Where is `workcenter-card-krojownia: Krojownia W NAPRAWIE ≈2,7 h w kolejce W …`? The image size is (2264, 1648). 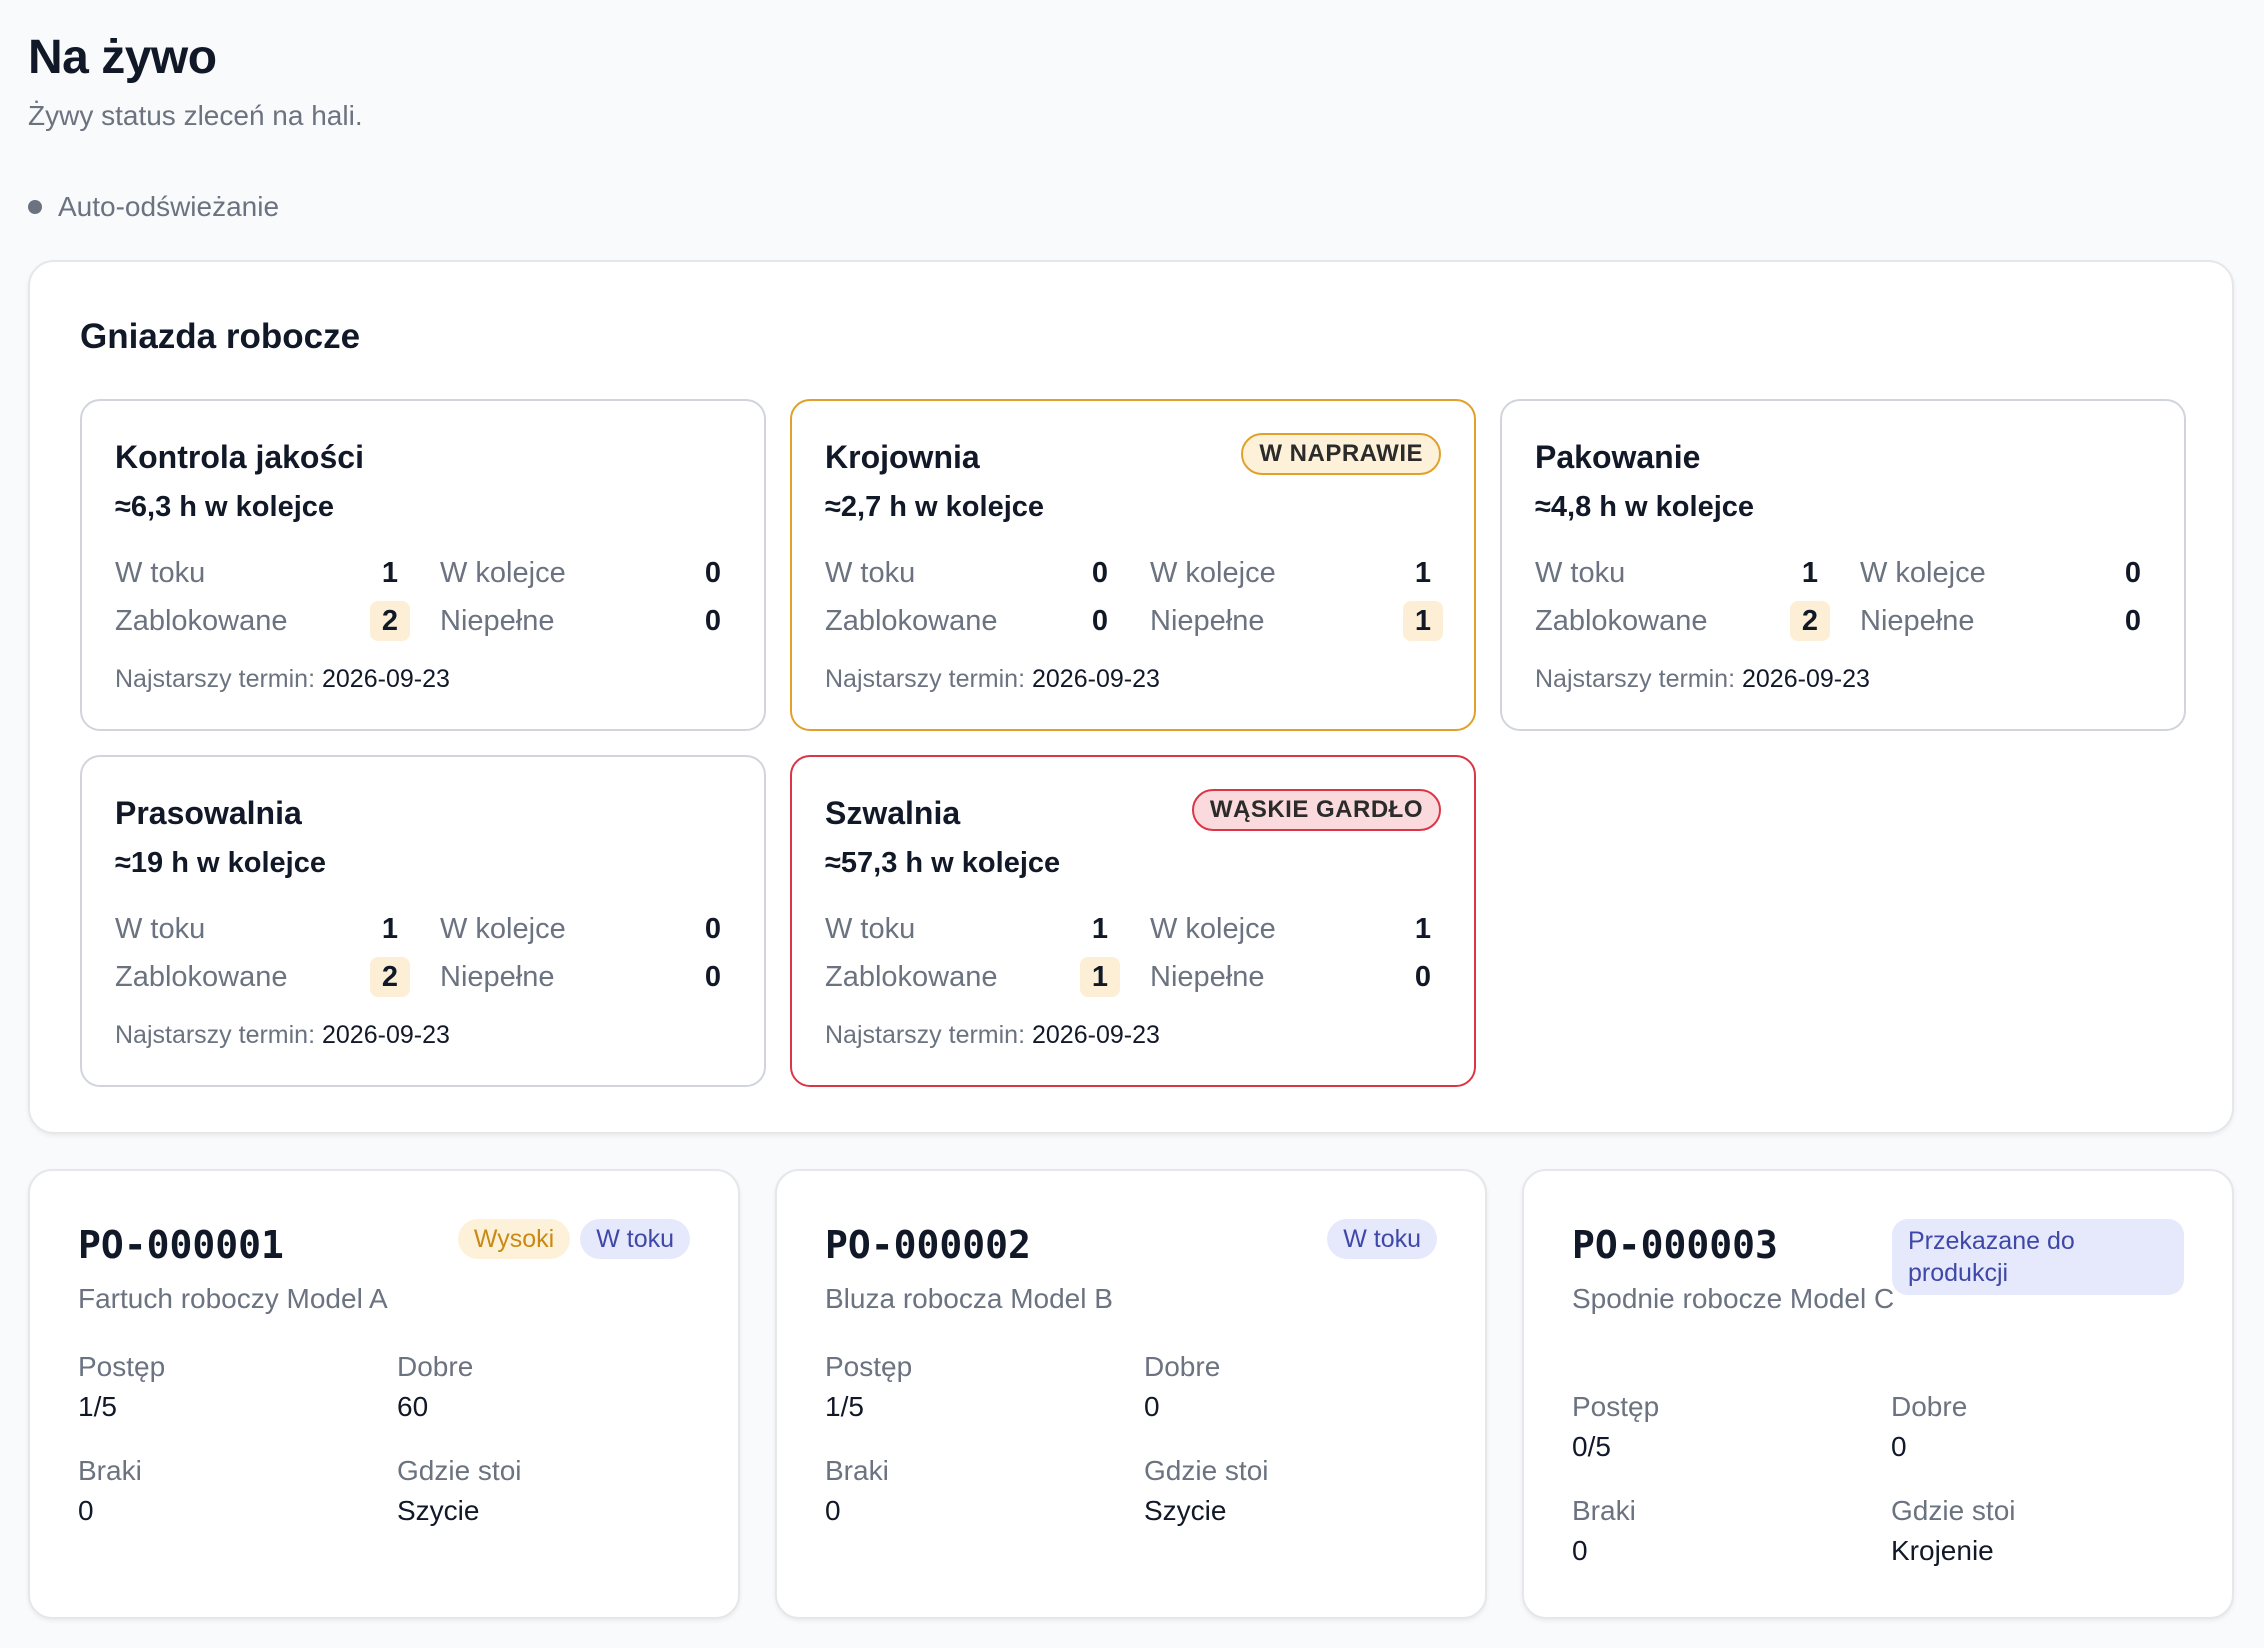 workcenter-card-krojownia: Krojownia W NAPRAWIE ≈2,7 h w kolejce W … is located at coordinates (1133, 565).